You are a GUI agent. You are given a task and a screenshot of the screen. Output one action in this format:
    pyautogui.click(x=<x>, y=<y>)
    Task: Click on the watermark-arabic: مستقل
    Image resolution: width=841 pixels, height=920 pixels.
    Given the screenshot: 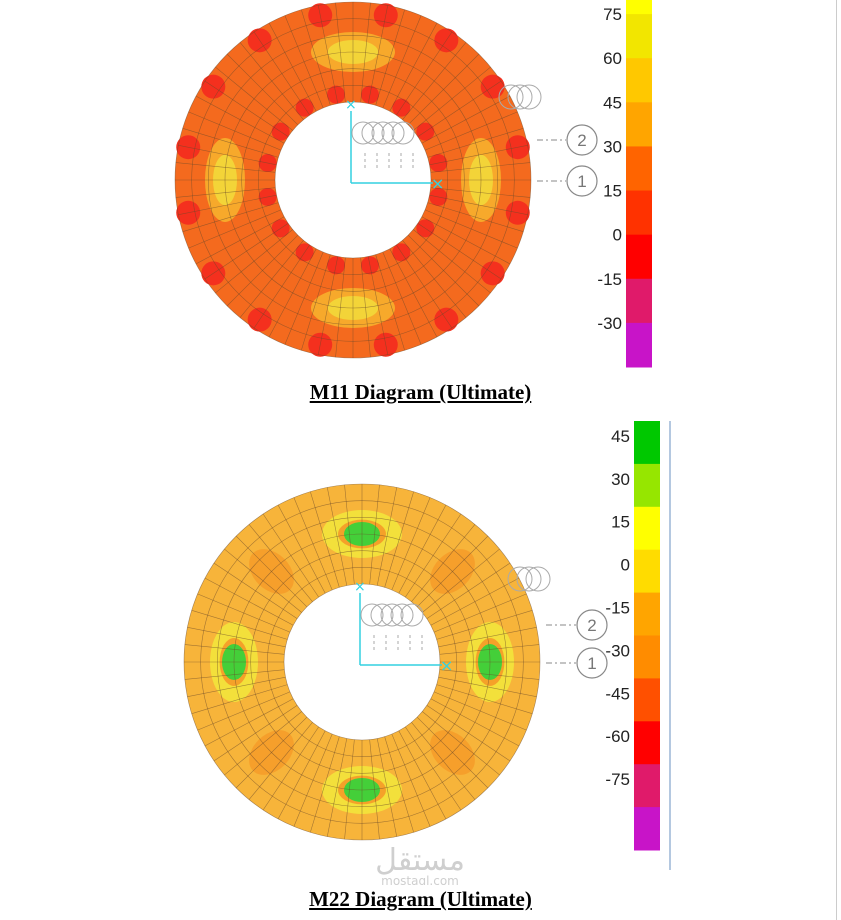 What is the action you would take?
    pyautogui.click(x=420, y=860)
    